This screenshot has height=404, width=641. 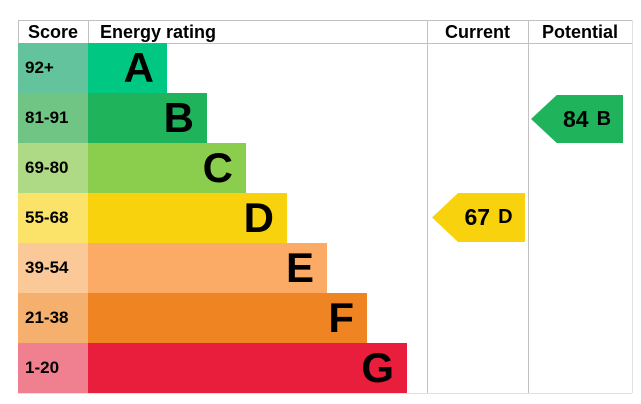 What do you see at coordinates (158, 32) in the screenshot?
I see `energy-rating-column-header: Energy rating` at bounding box center [158, 32].